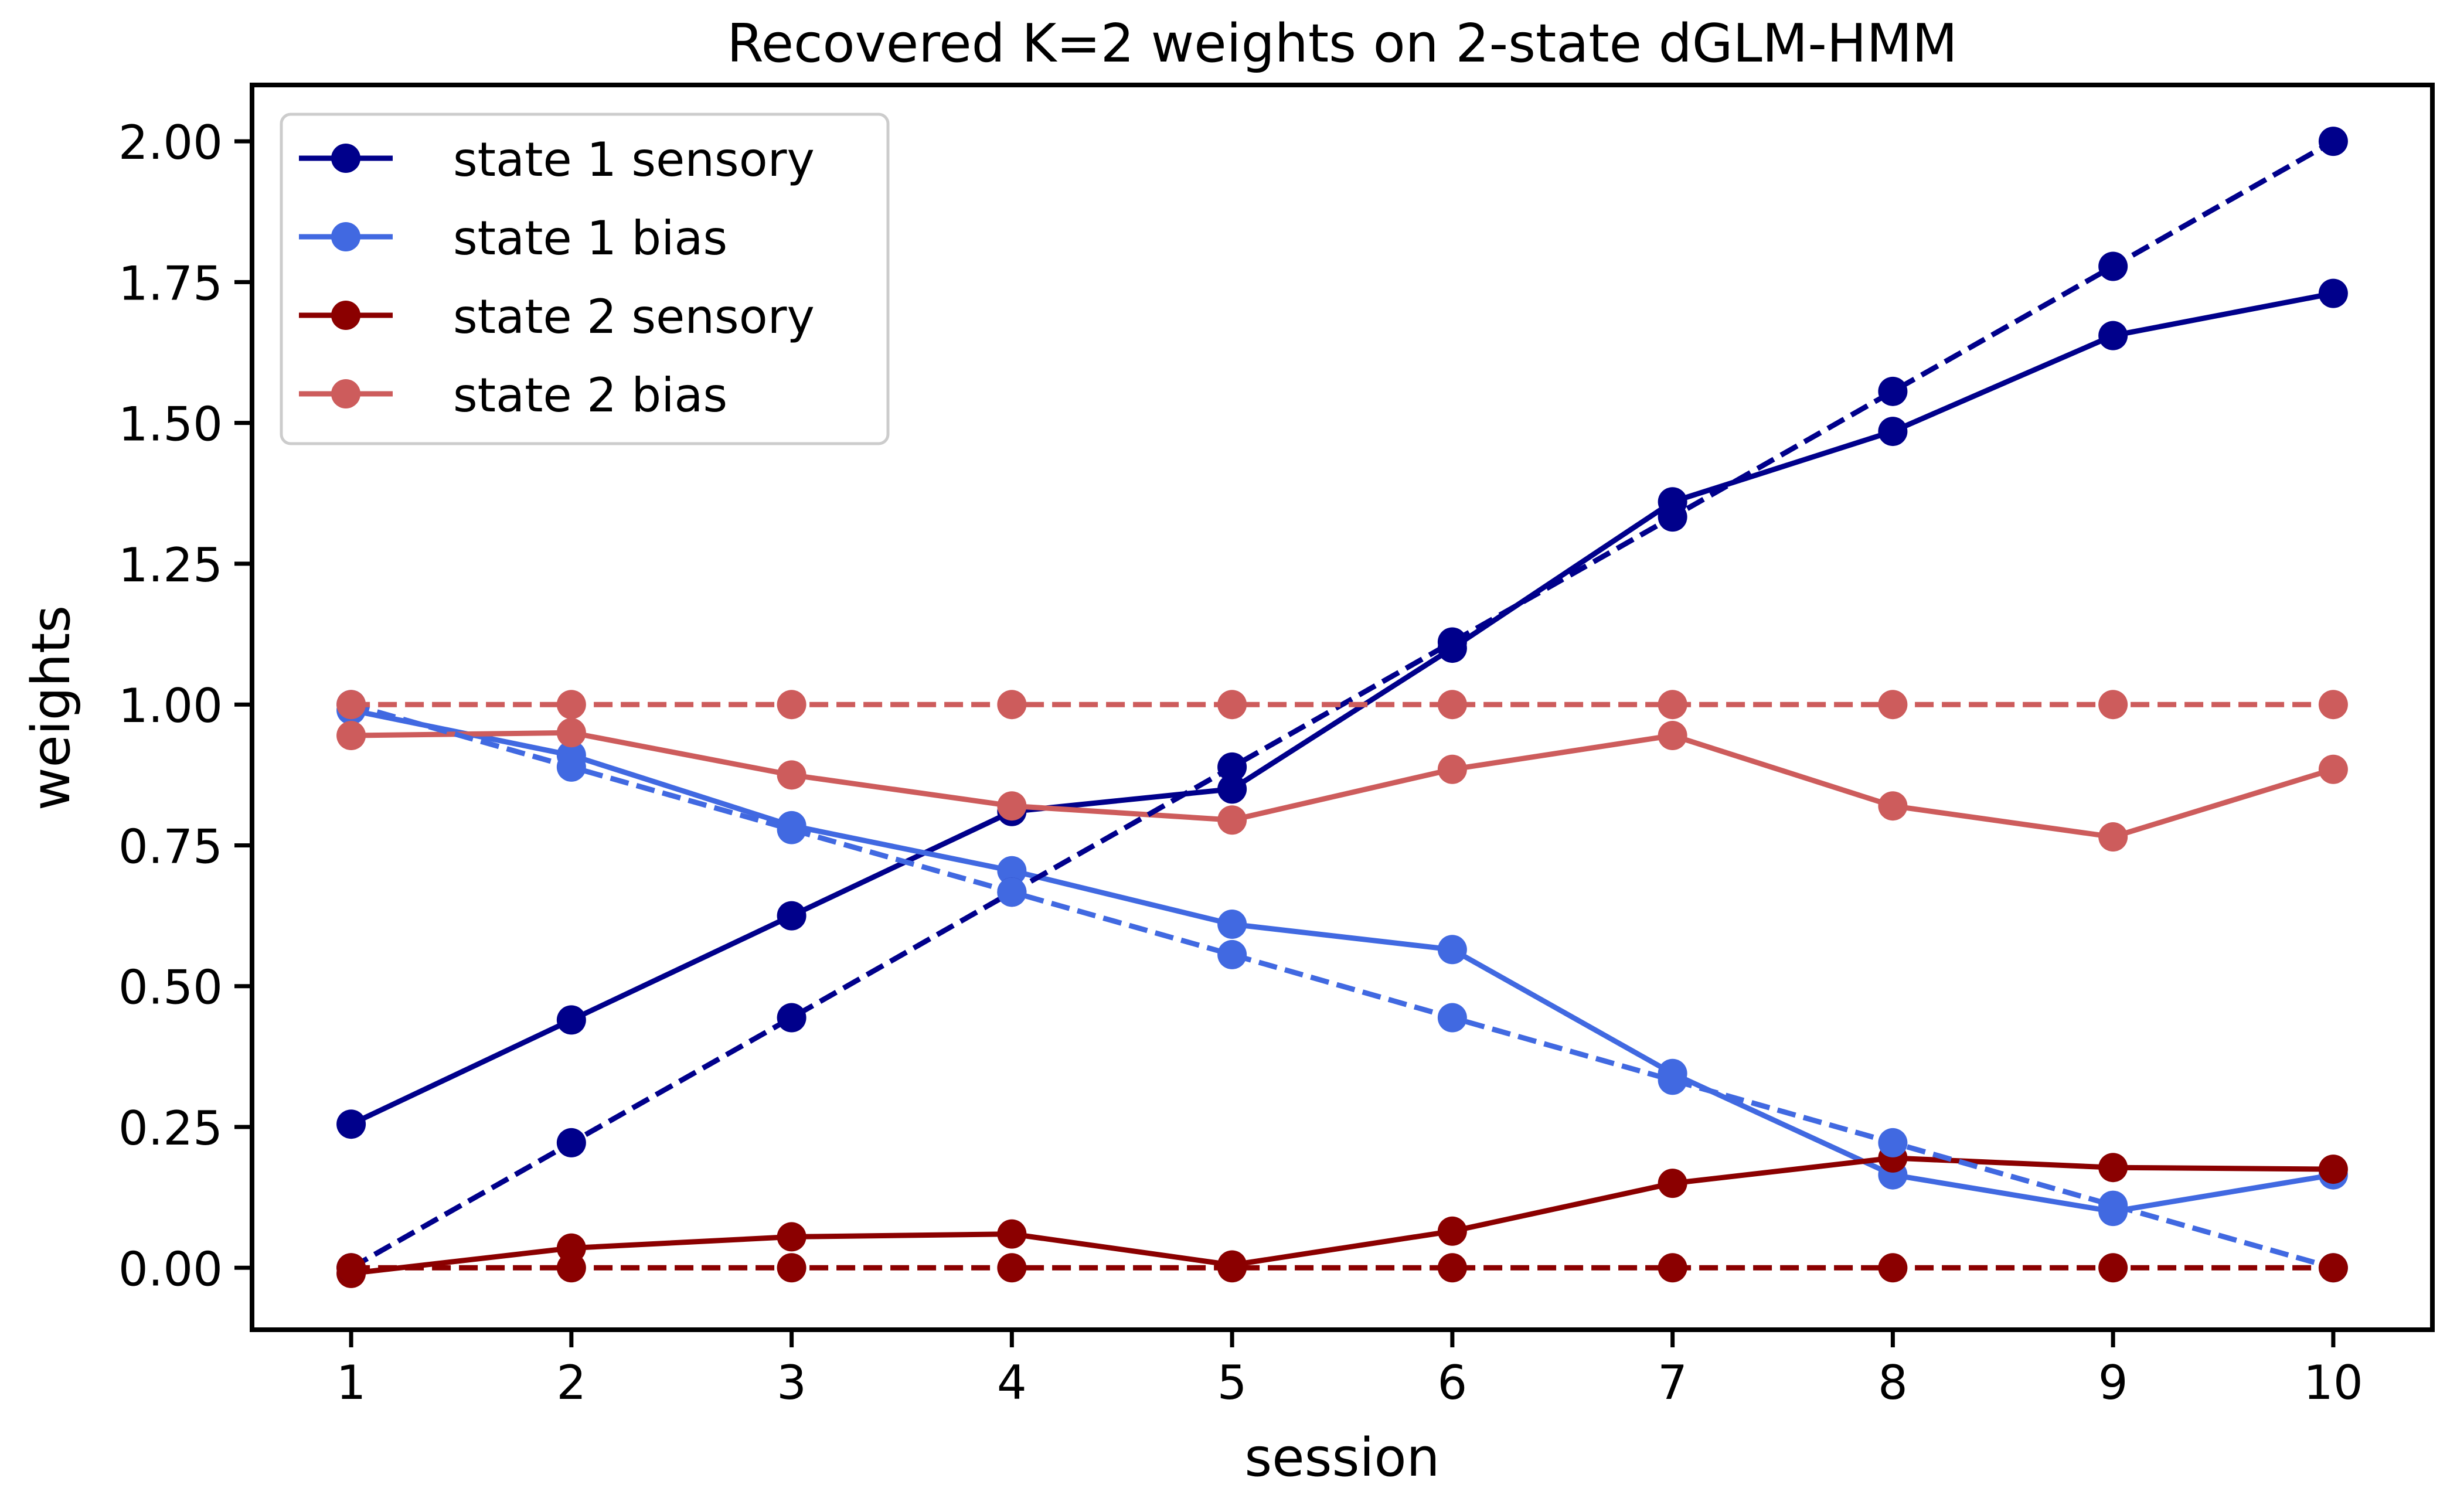 The width and height of the screenshot is (2457, 1512). Describe the element at coordinates (791, 1383) in the screenshot. I see `x-tick-label: 3` at that location.